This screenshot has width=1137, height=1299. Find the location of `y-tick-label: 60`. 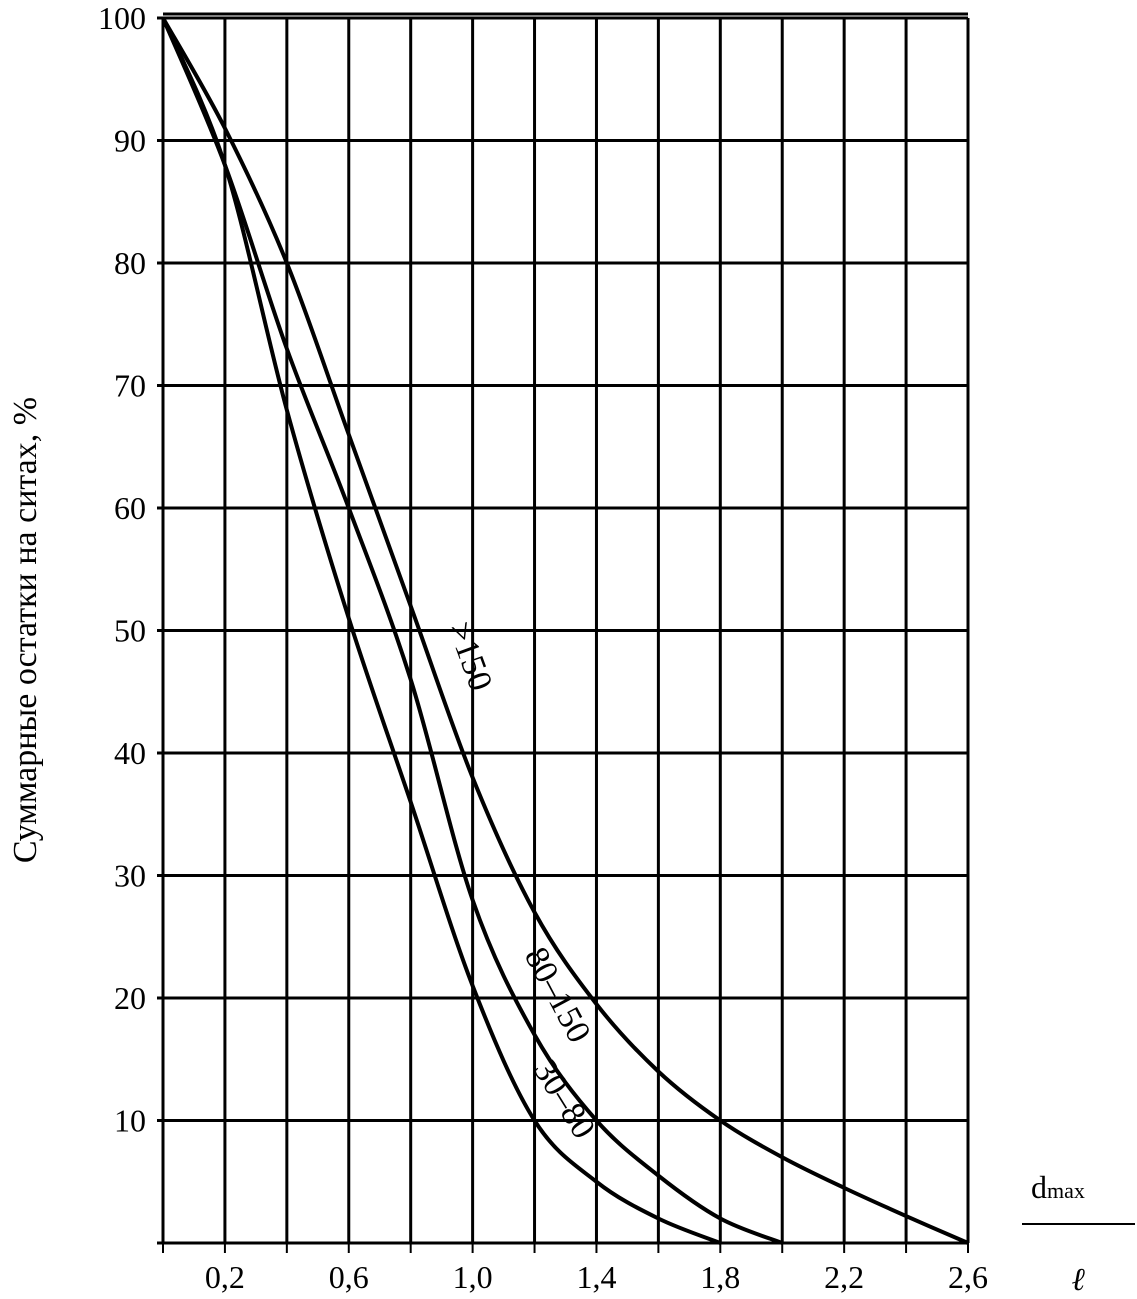

y-tick-label: 60 is located at coordinates (130, 508).